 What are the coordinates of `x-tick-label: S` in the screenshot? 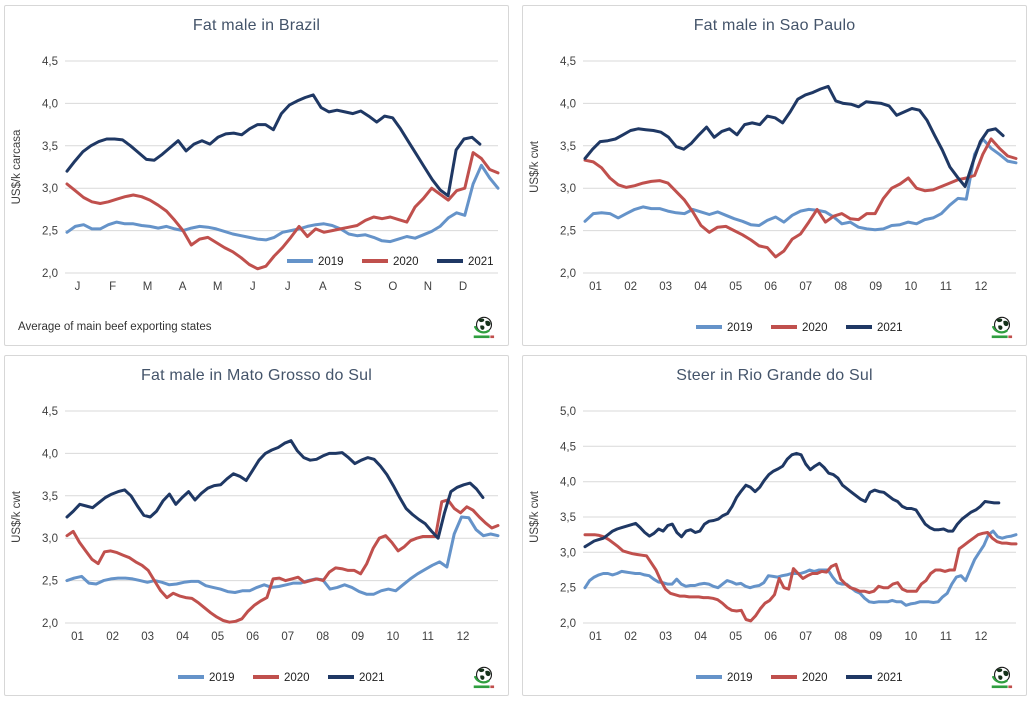 It's located at (358, 287).